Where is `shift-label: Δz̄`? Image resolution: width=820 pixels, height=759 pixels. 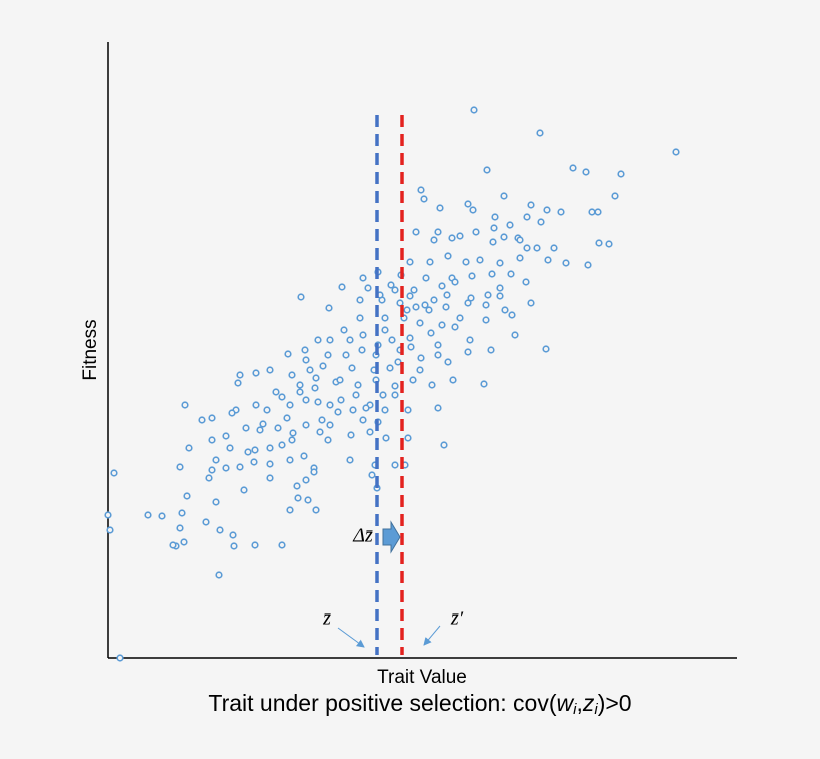 shift-label: Δz̄ is located at coordinates (362, 536).